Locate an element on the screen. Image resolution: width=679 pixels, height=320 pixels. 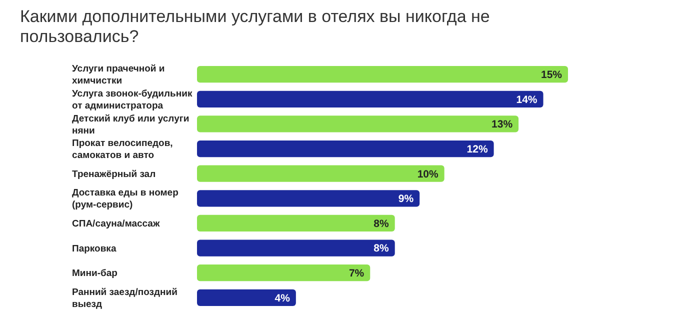
data-label: 7% is located at coordinates (356, 274).